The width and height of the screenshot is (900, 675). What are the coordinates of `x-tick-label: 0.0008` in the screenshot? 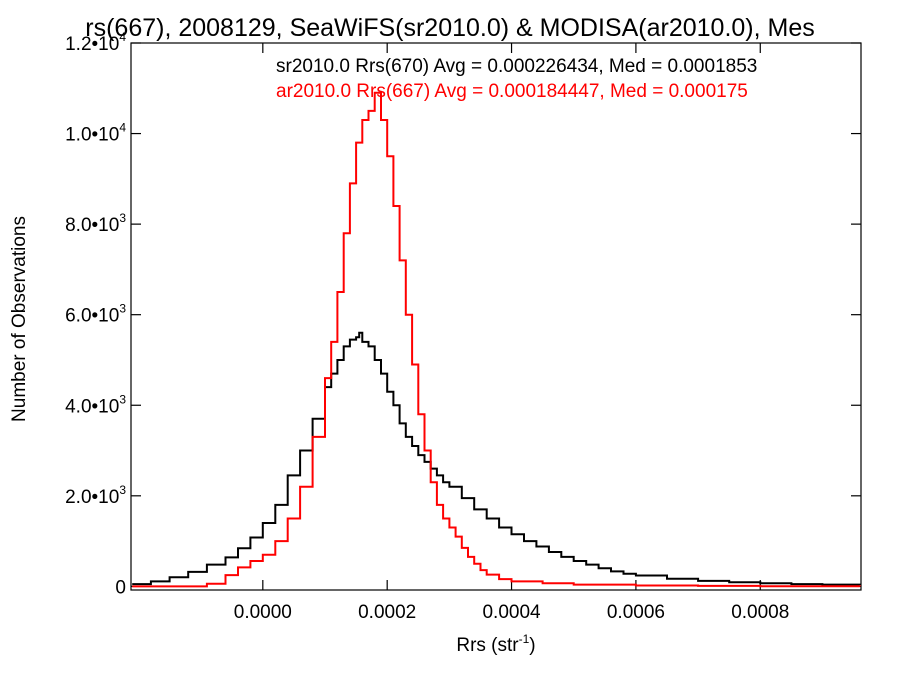 It's located at (760, 612).